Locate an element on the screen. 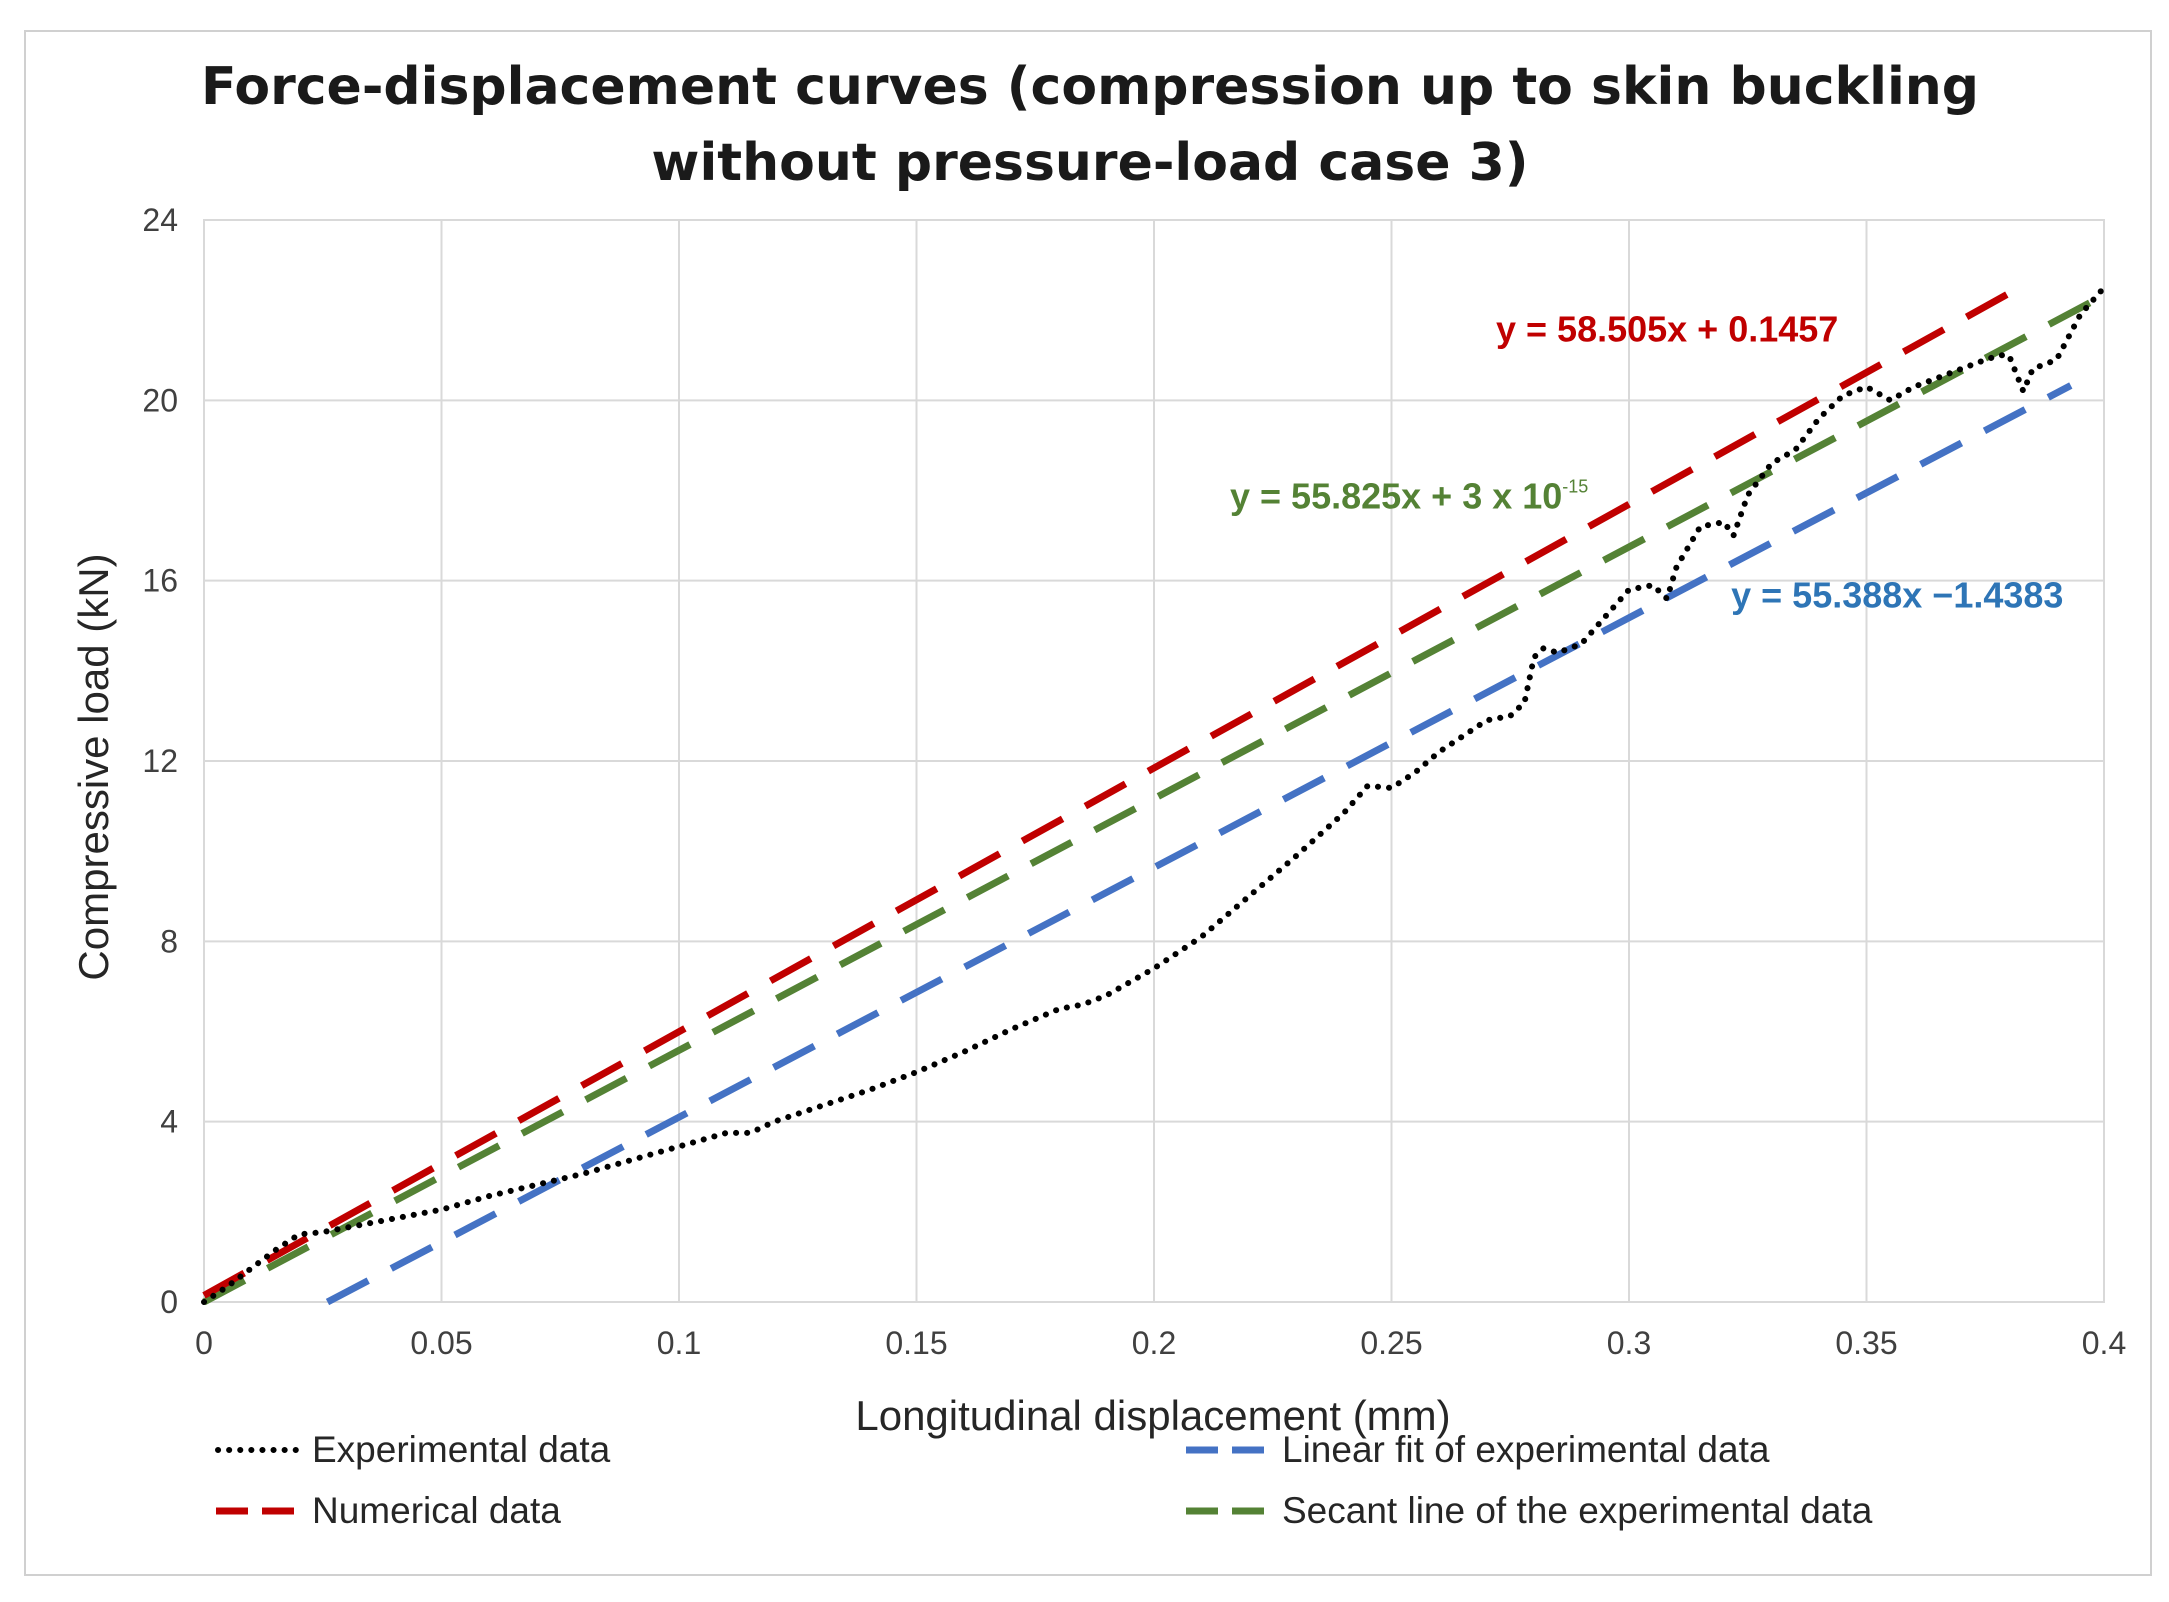 This screenshot has width=2169, height=1602. legend-item-experimental-data: Experimental data is located at coordinates (413, 1449).